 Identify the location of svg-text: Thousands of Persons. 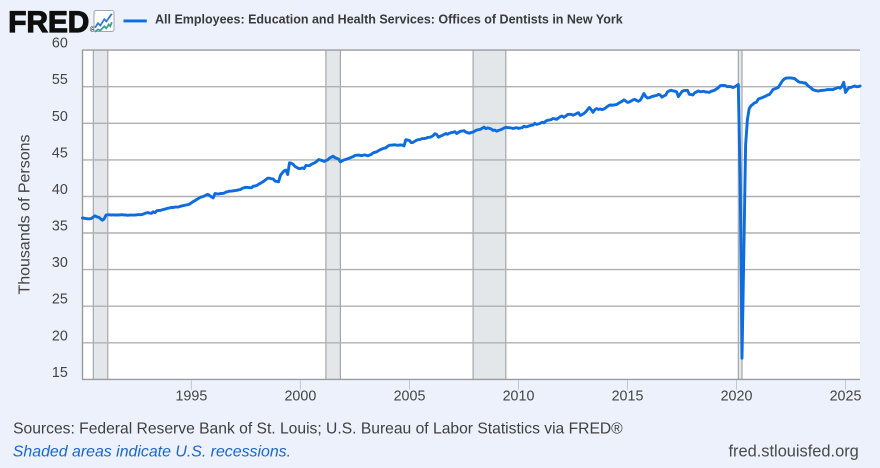
(25, 214).